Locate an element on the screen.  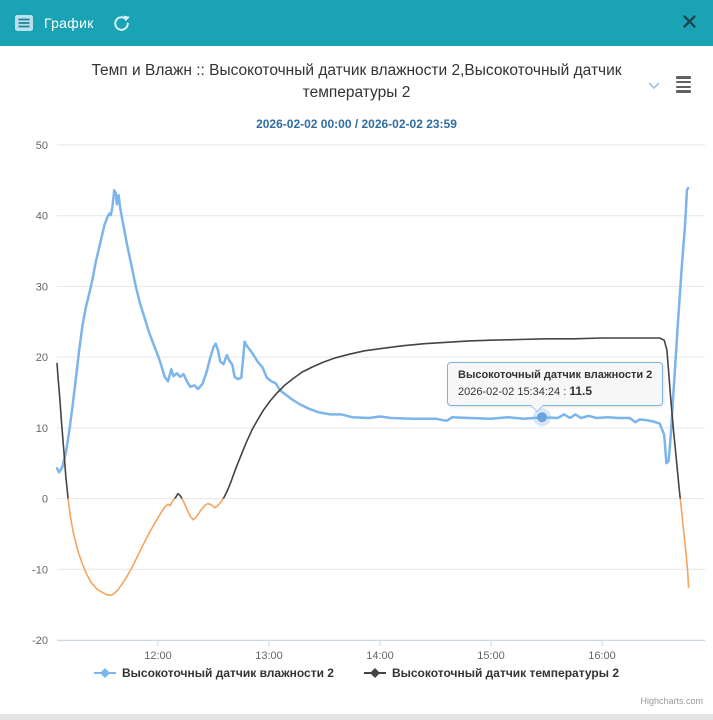
svg-text: 13:00 is located at coordinates (269, 656).